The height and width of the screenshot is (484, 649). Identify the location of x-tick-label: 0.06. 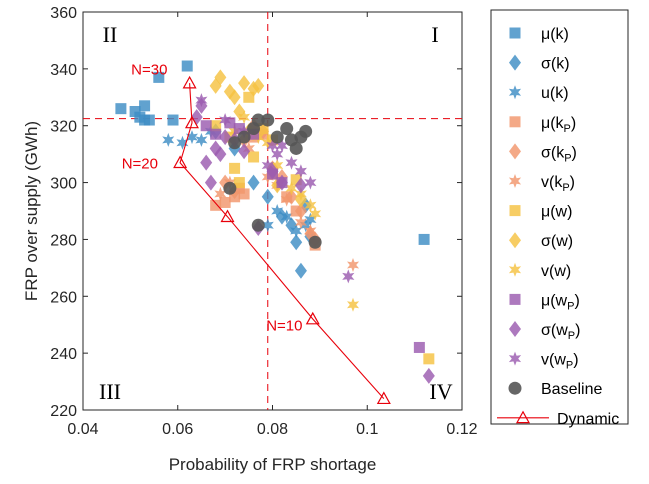
(177, 429).